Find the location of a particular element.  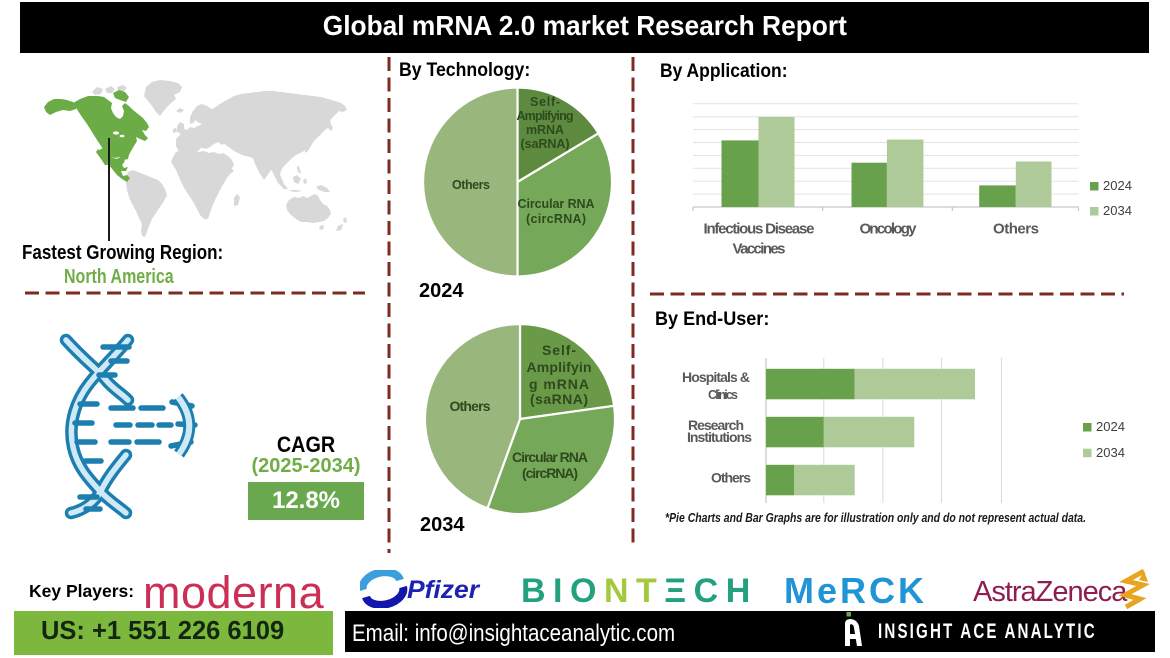

svg-text: Research is located at coordinates (716, 425).